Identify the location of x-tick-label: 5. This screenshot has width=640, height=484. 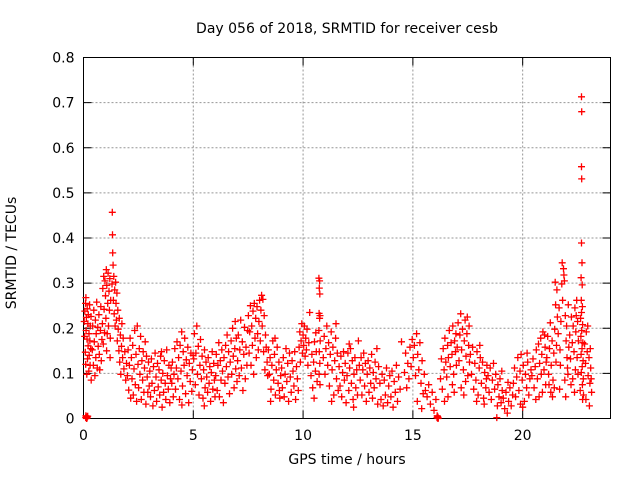
(193, 436).